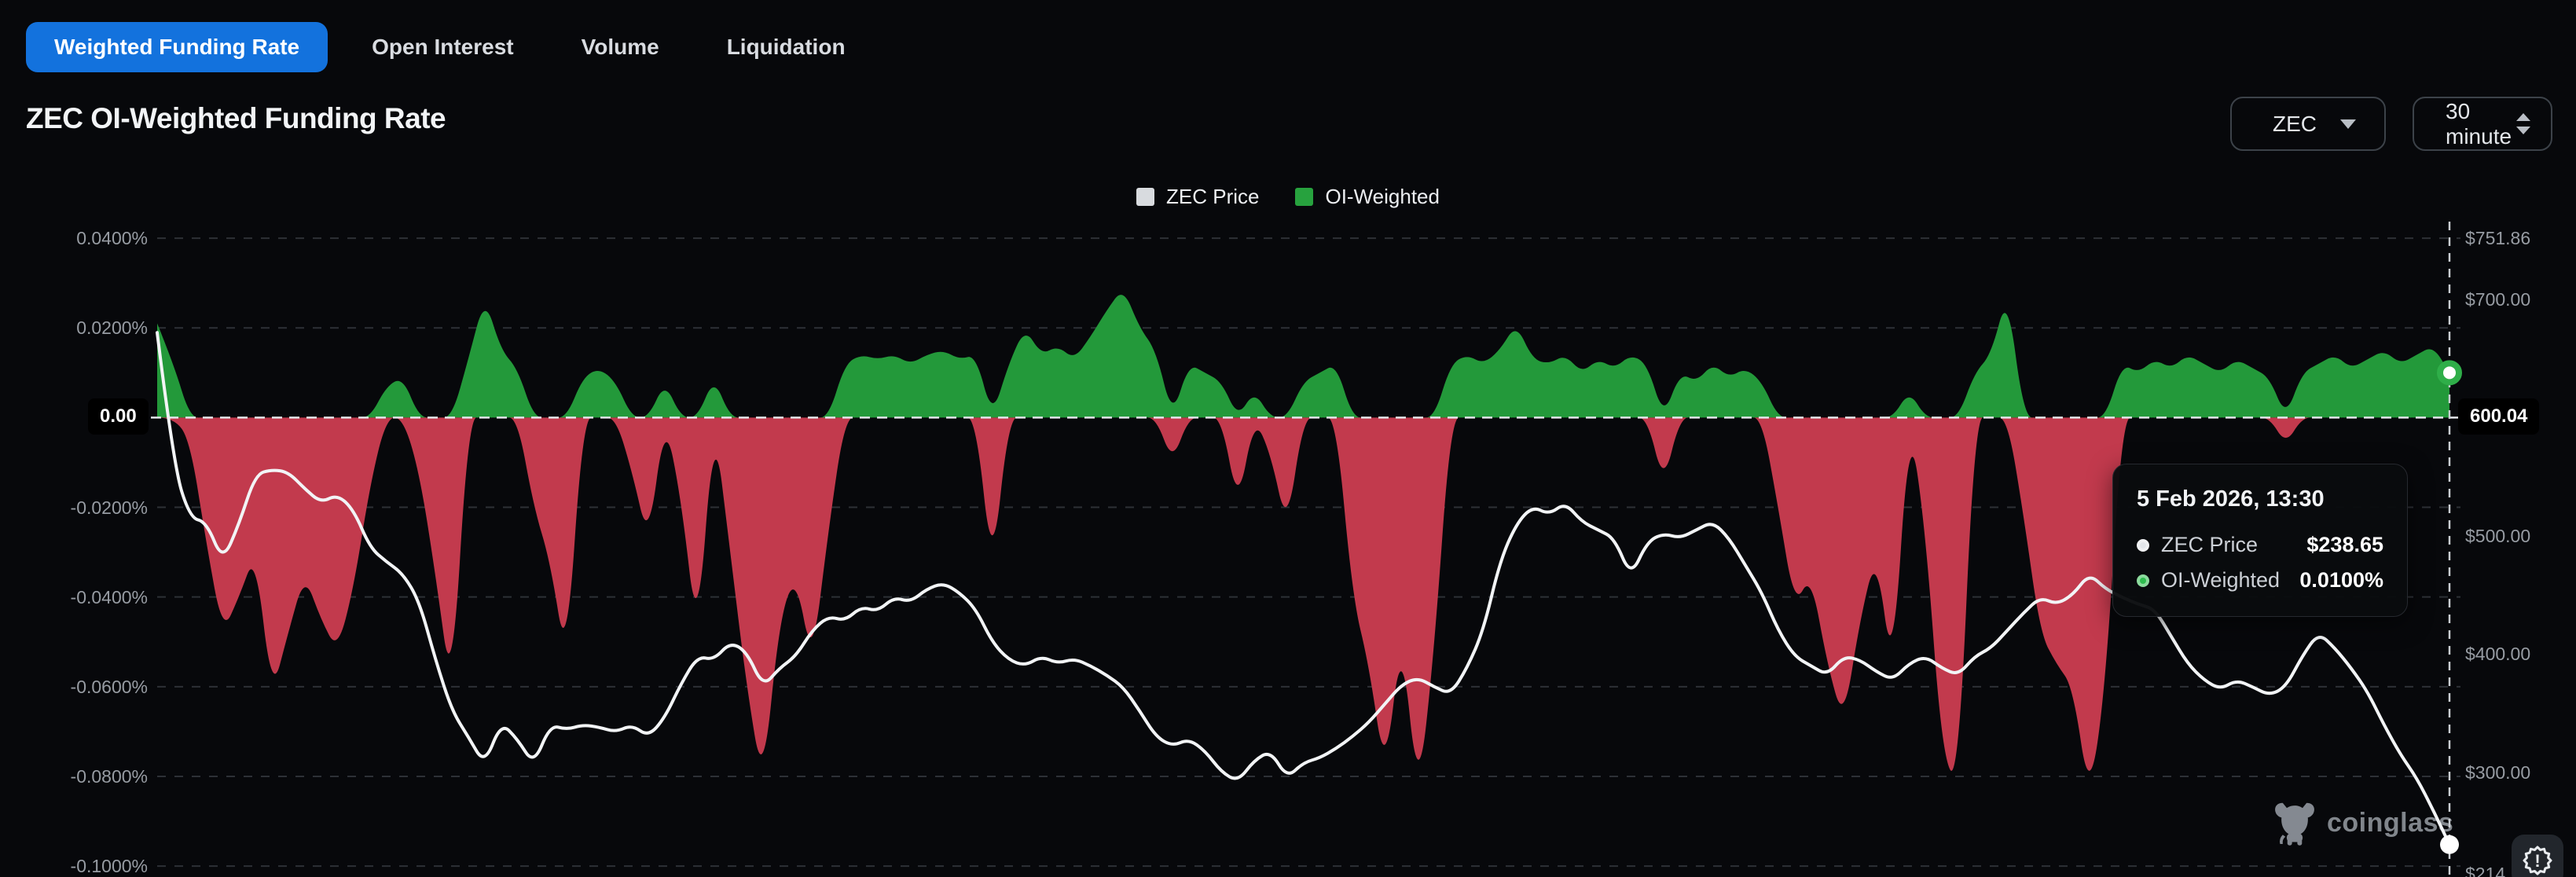 This screenshot has height=877, width=2576. I want to click on page-title: ZEC OI-Weighted Funding Rate, so click(236, 118).